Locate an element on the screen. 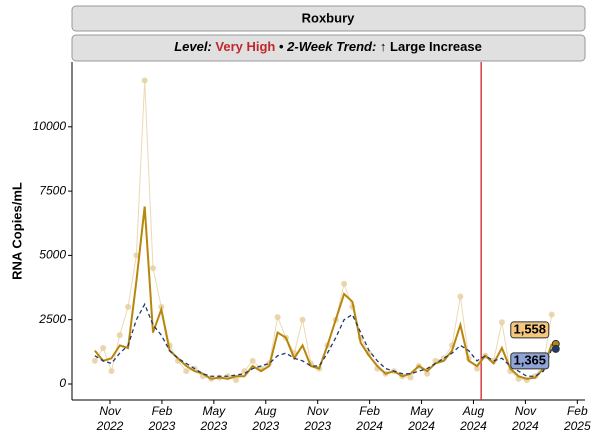 The image size is (594, 438). y-axis-label: RNA Copies/mL is located at coordinates (16, 231).